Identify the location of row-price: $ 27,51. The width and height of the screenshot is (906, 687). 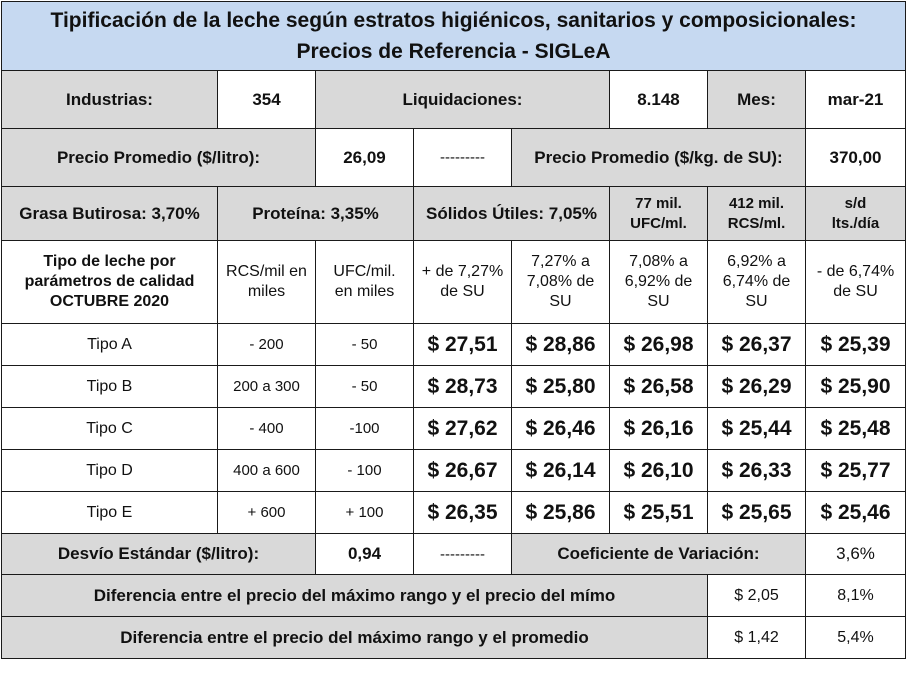
(462, 344).